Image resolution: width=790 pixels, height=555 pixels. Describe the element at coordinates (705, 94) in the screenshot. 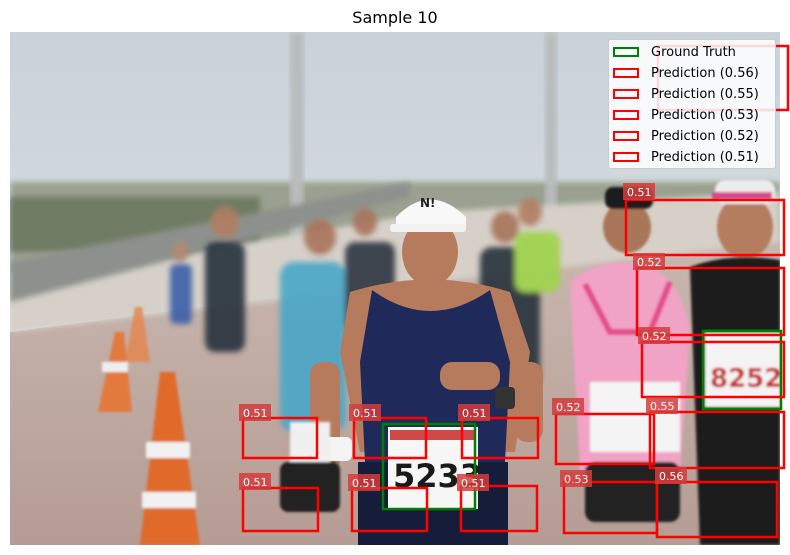

I see `legend-label: Prediction (0.55)` at that location.